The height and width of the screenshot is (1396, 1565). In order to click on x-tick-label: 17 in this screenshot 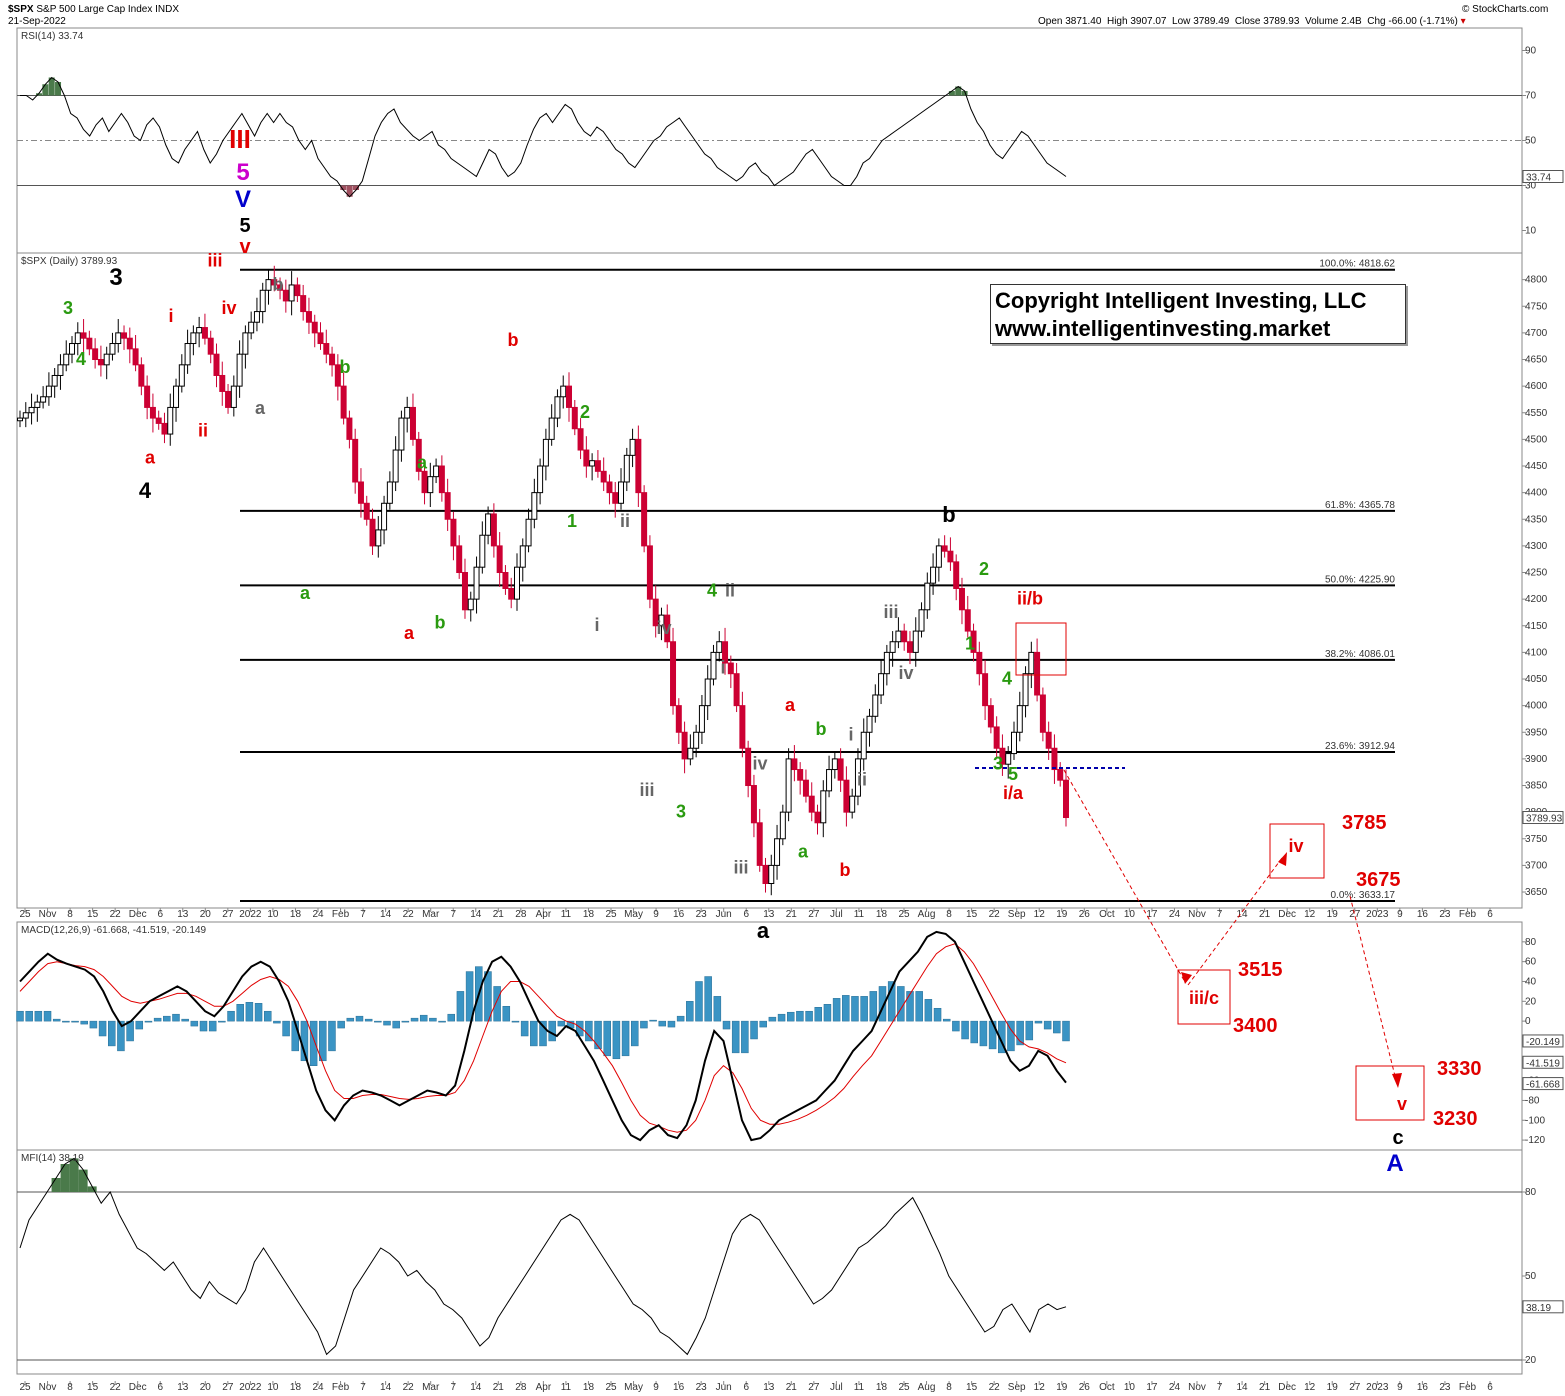, I will do `click(1152, 914)`.